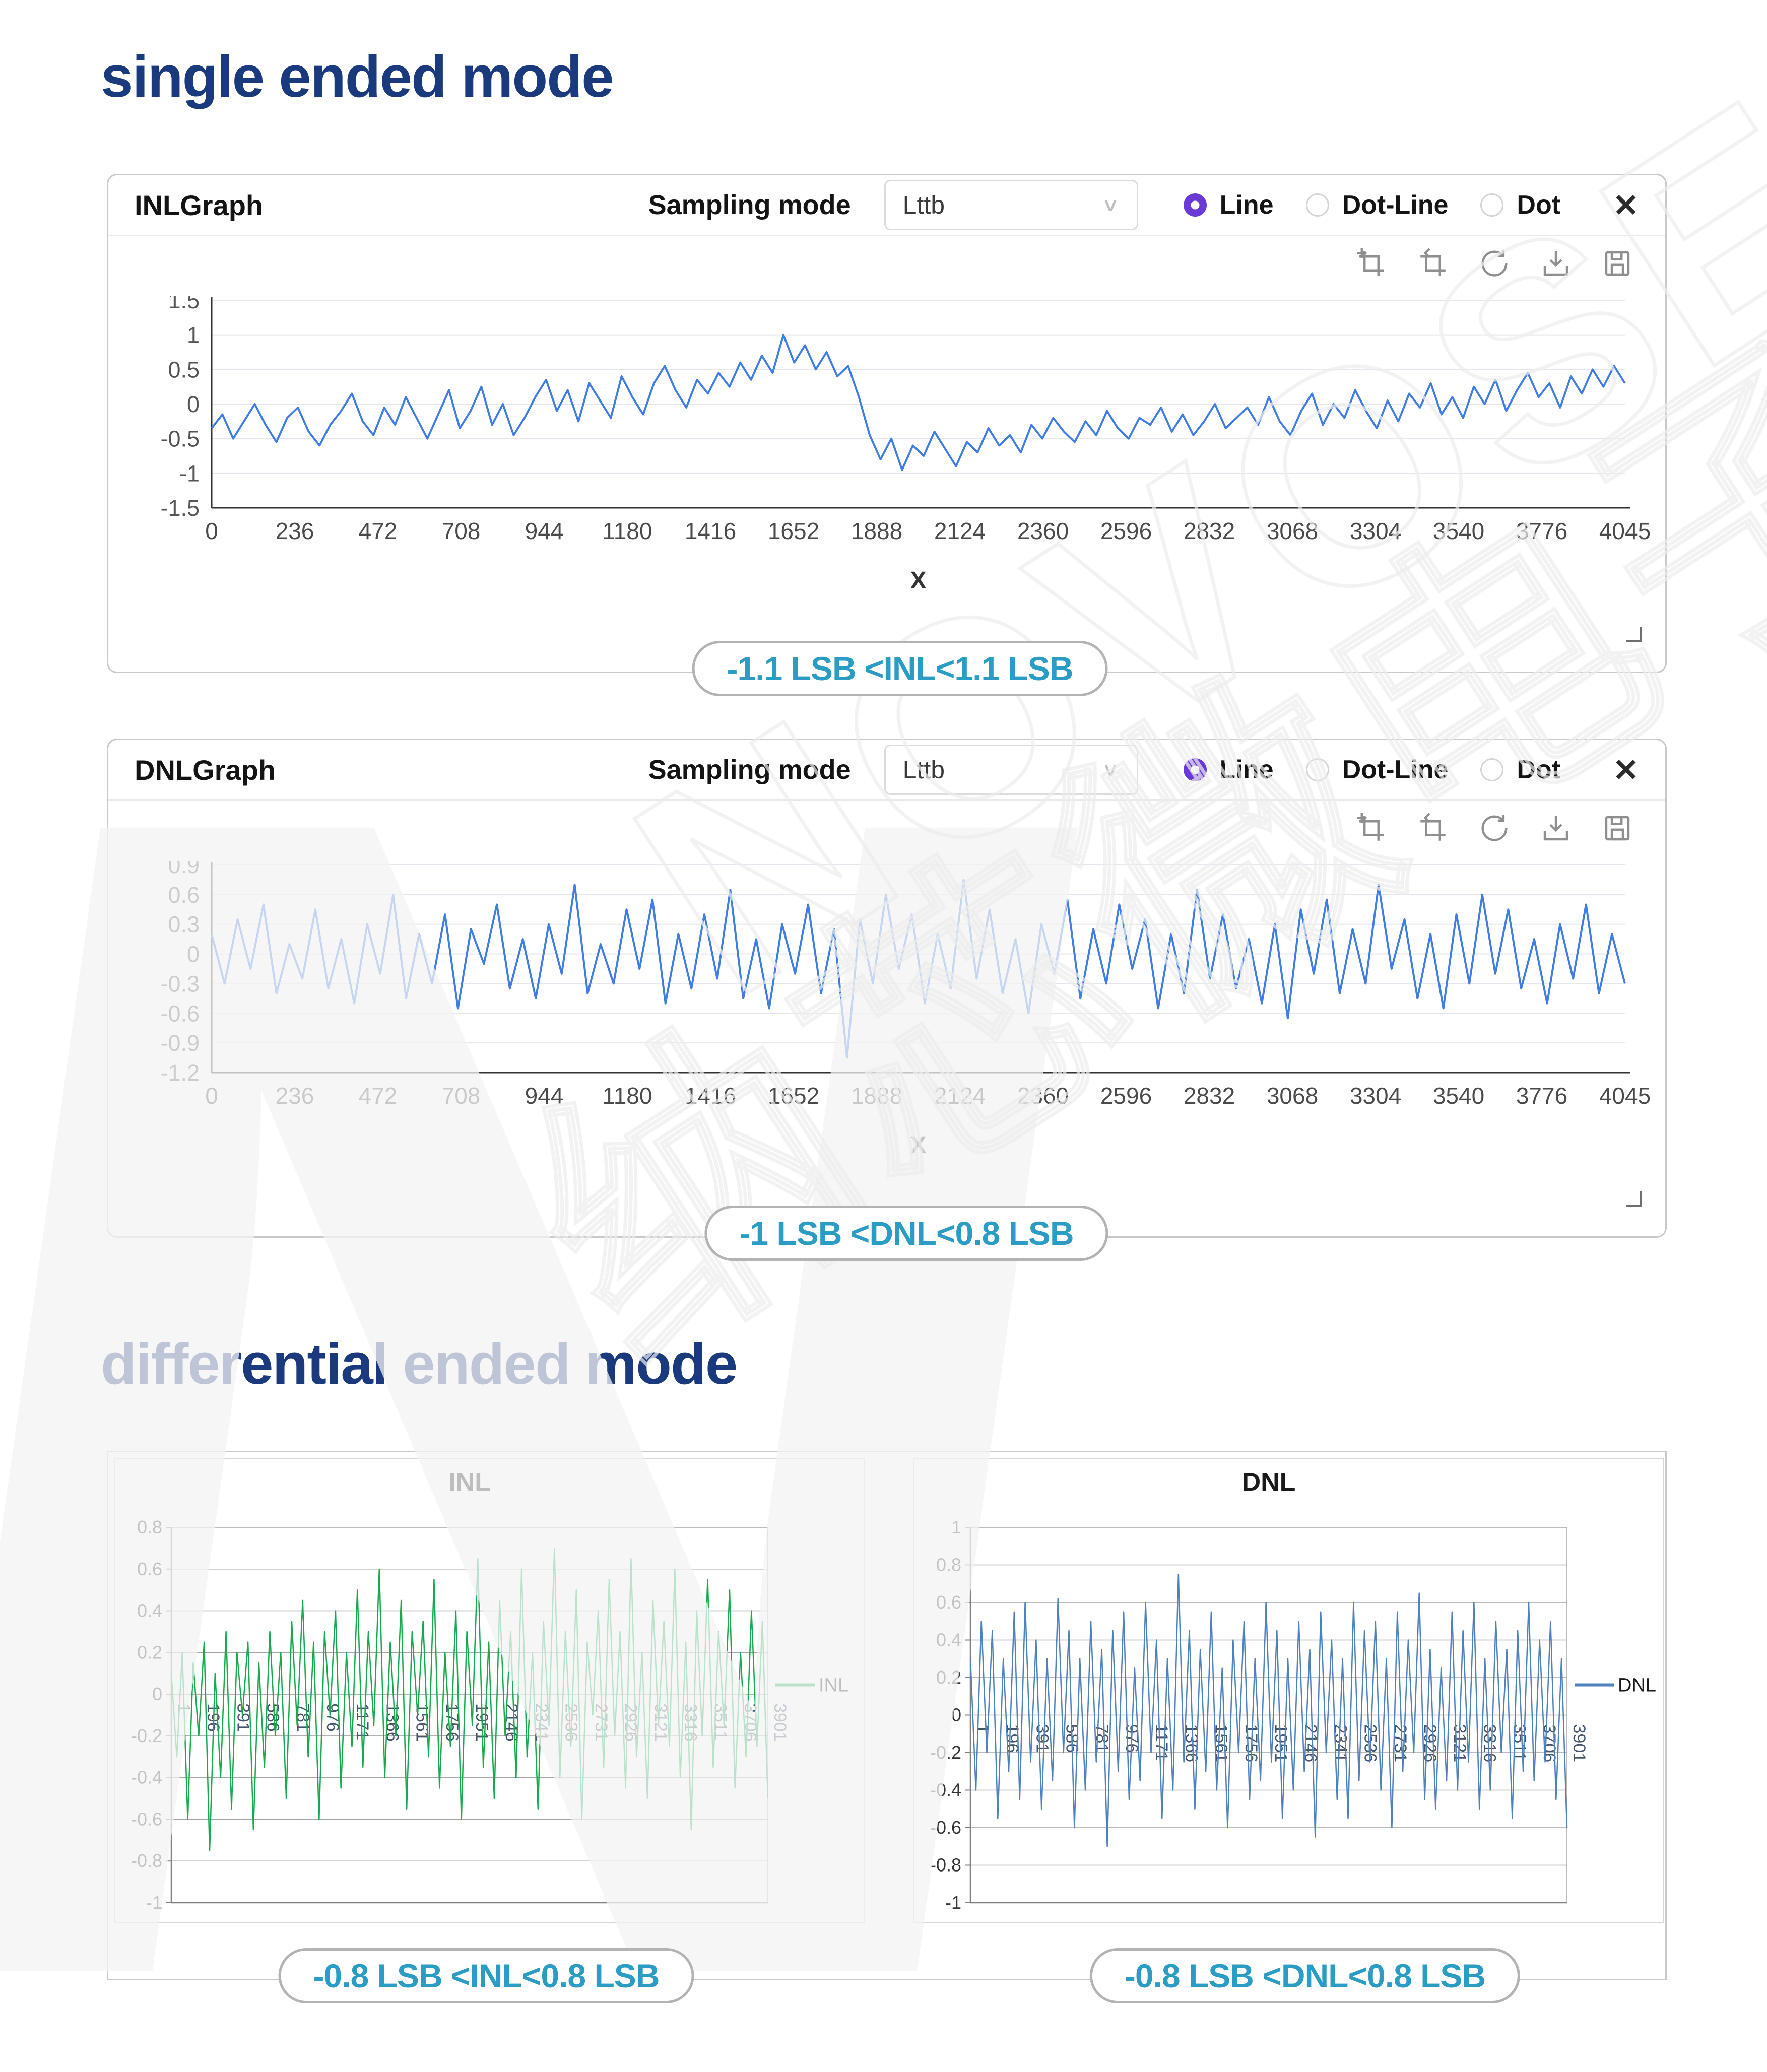 The height and width of the screenshot is (2072, 1767). What do you see at coordinates (184, 925) in the screenshot?
I see `svg-text: 0.3` at bounding box center [184, 925].